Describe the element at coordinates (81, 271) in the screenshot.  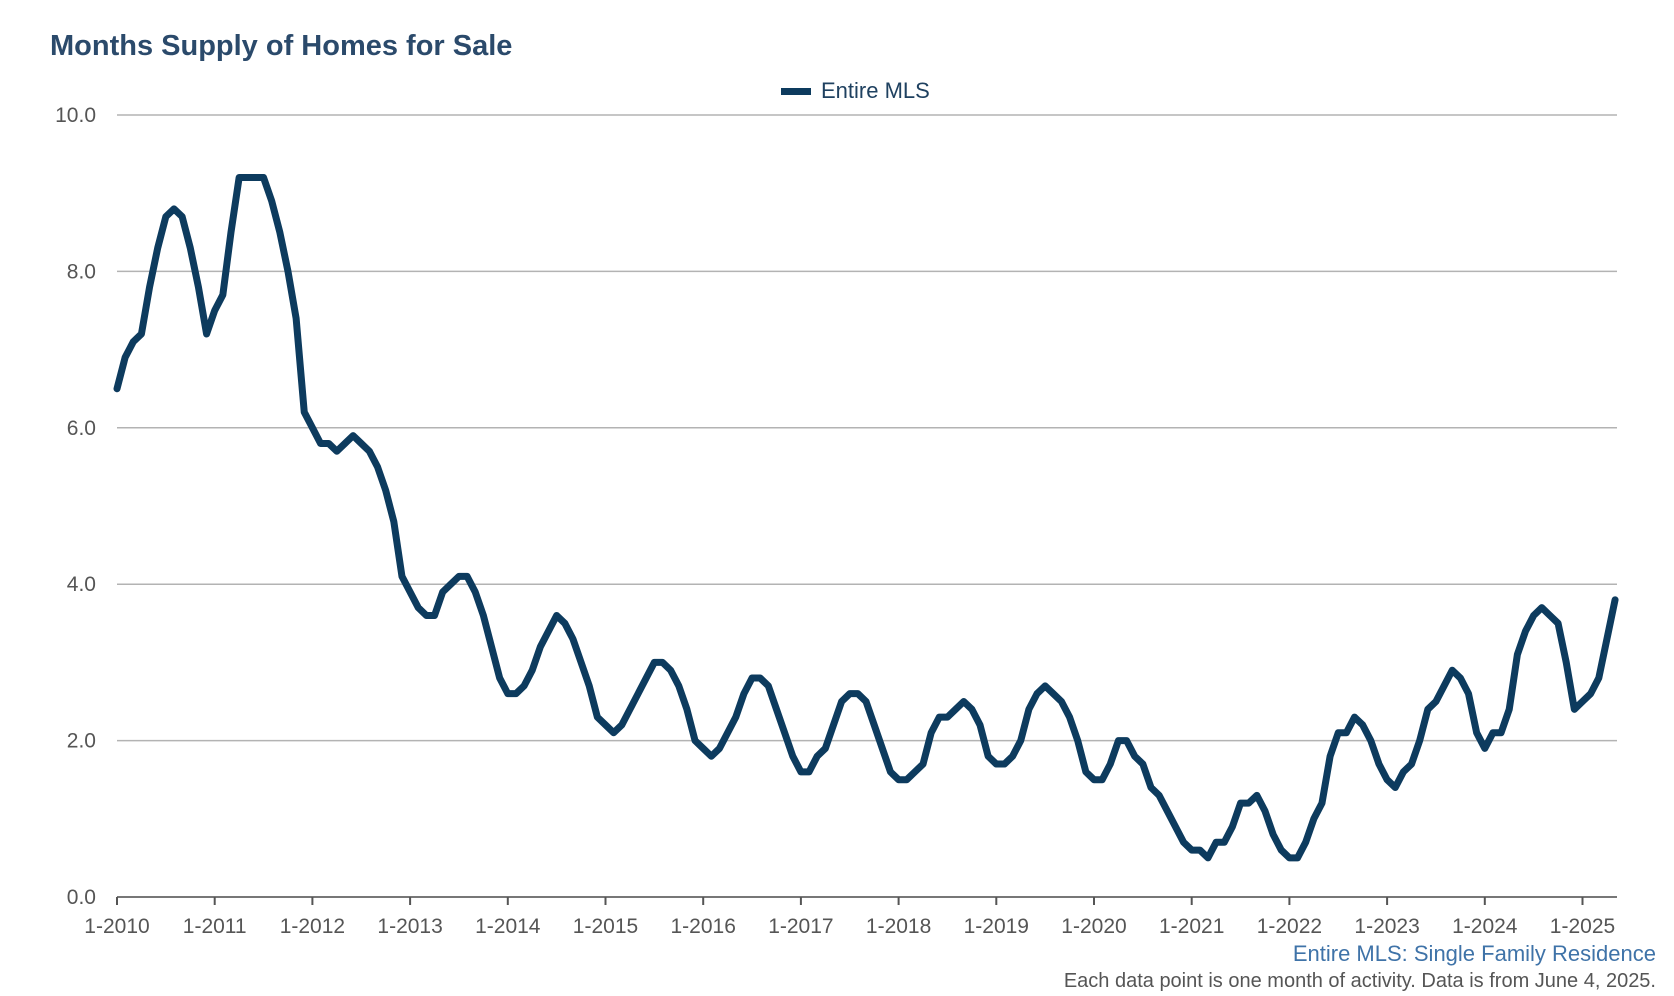
I see `y-tick-label: 8.0` at that location.